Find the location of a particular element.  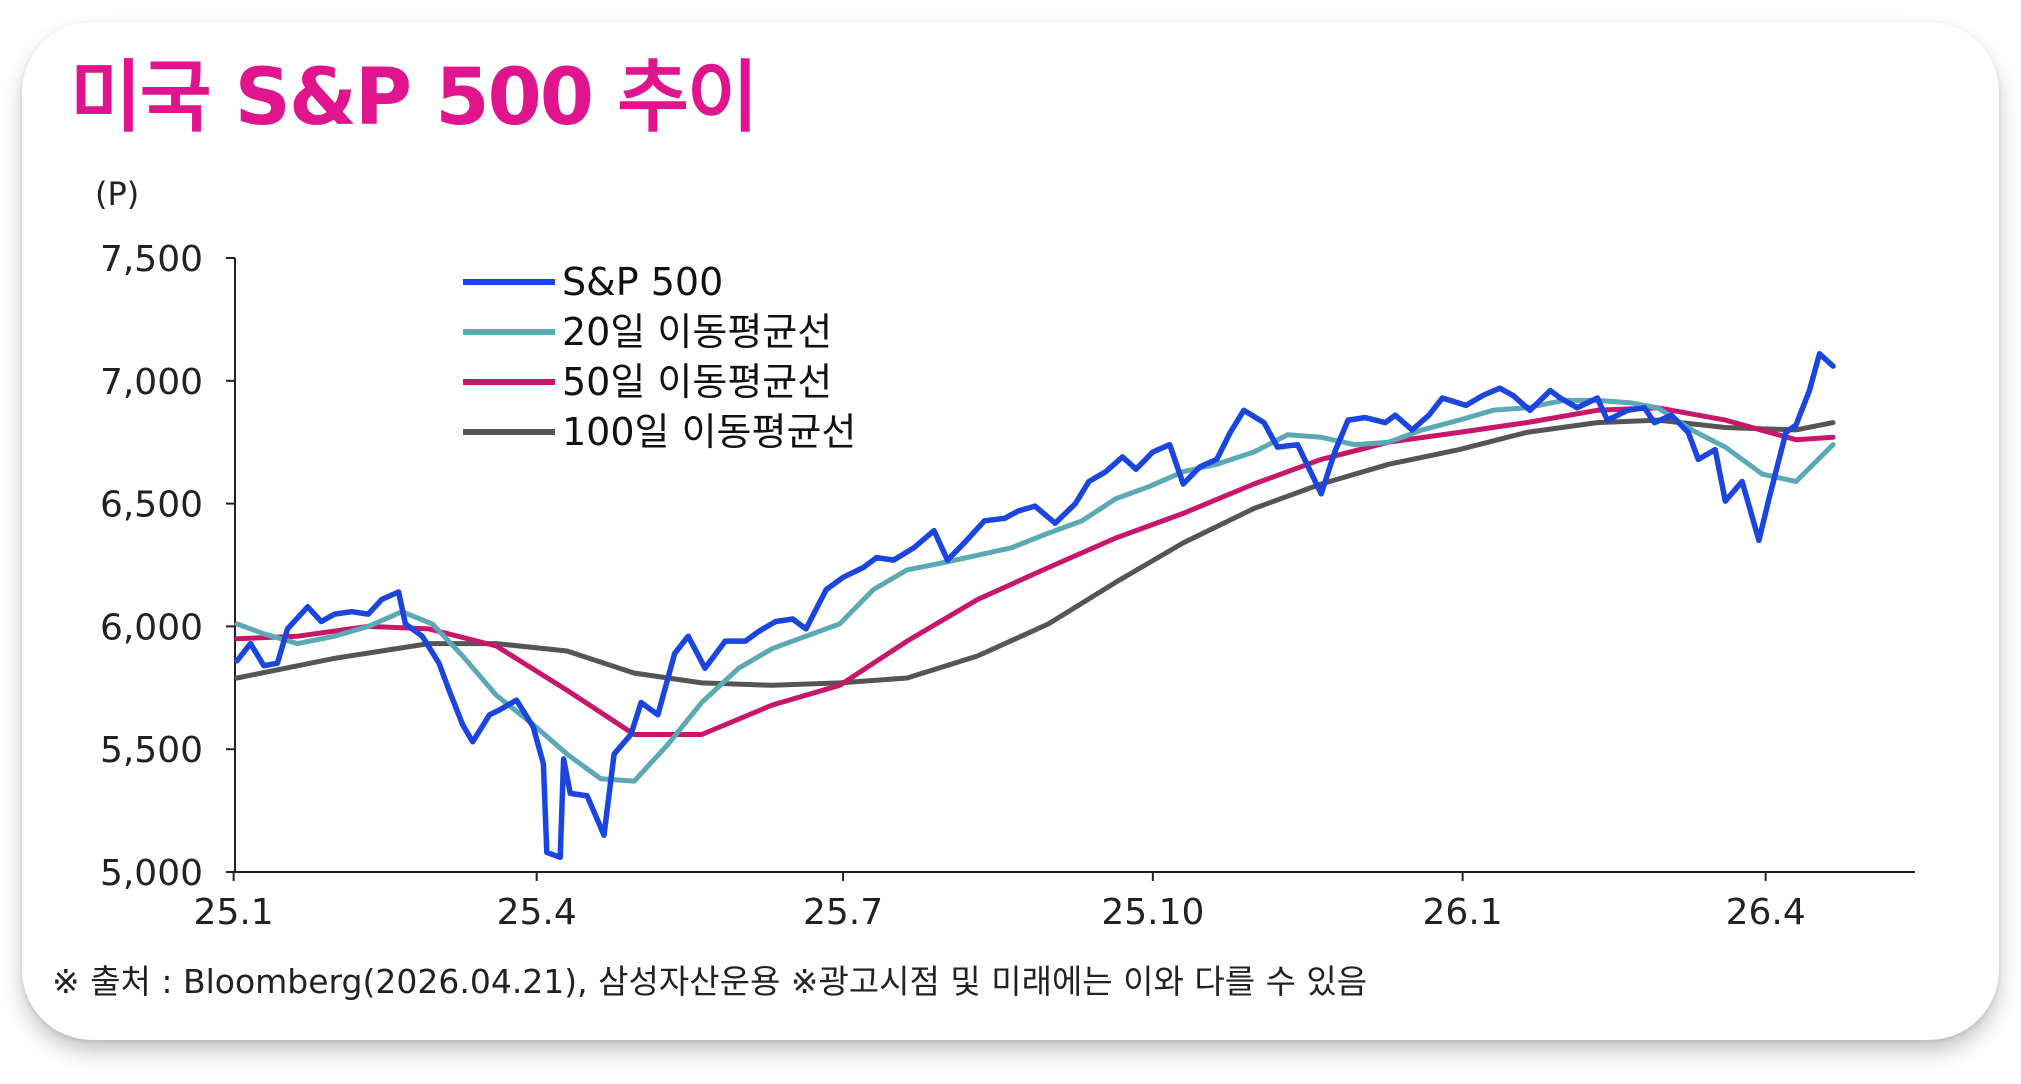

x-tick-label: 26.4 is located at coordinates (1766, 912).